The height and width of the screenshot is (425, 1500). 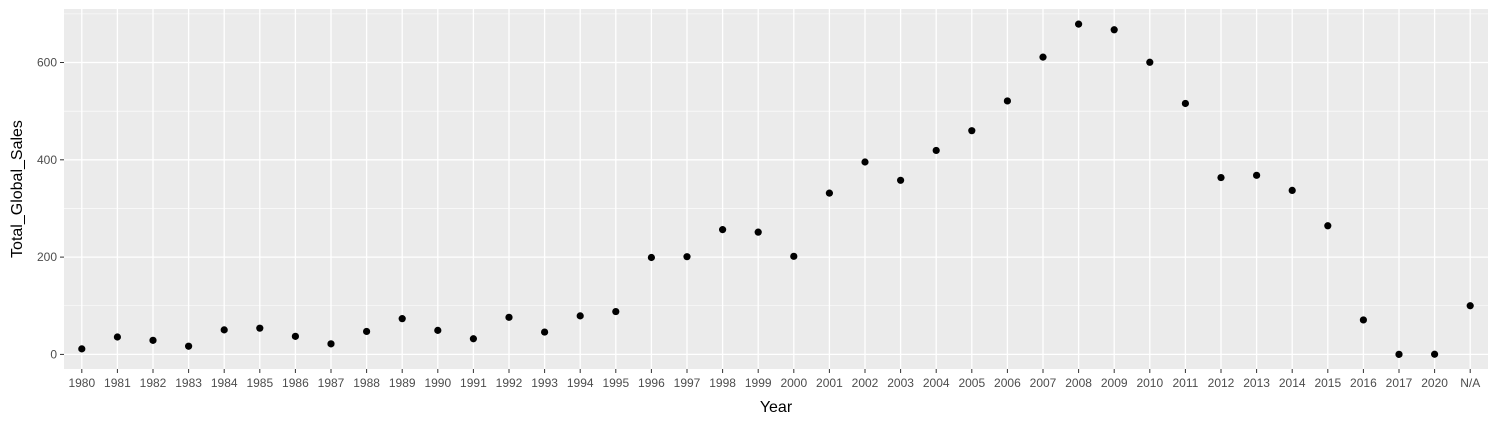 I want to click on x-tick-label: 1999, so click(x=758, y=383).